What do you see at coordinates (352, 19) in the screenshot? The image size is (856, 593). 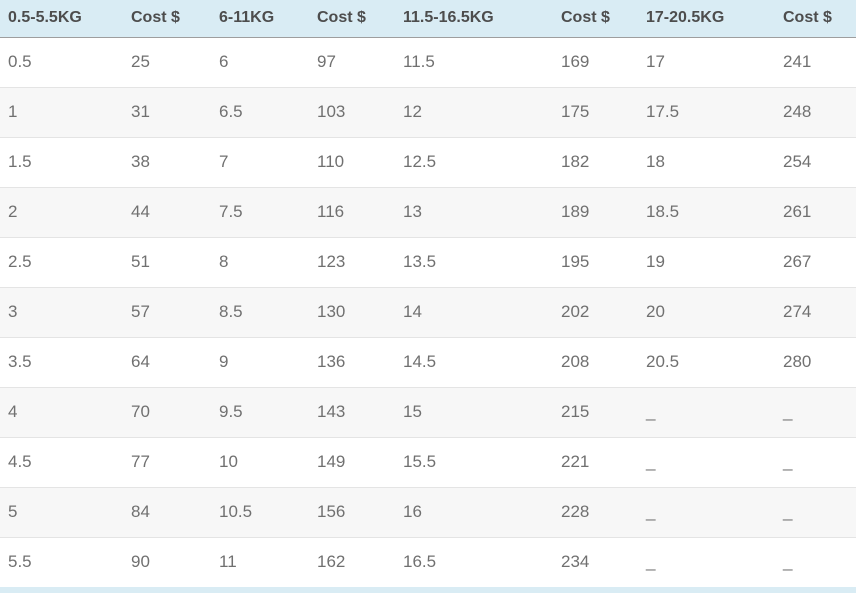 I see `column-header-cost-2: Cost $` at bounding box center [352, 19].